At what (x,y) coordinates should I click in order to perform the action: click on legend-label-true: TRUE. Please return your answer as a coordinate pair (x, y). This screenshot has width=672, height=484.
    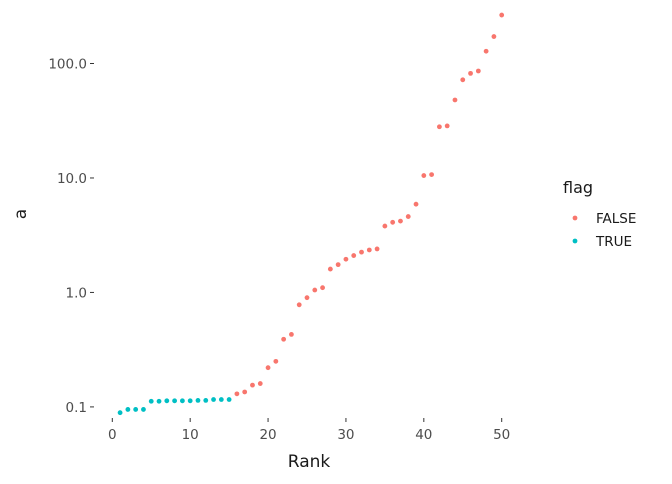
    Looking at the image, I should click on (613, 242).